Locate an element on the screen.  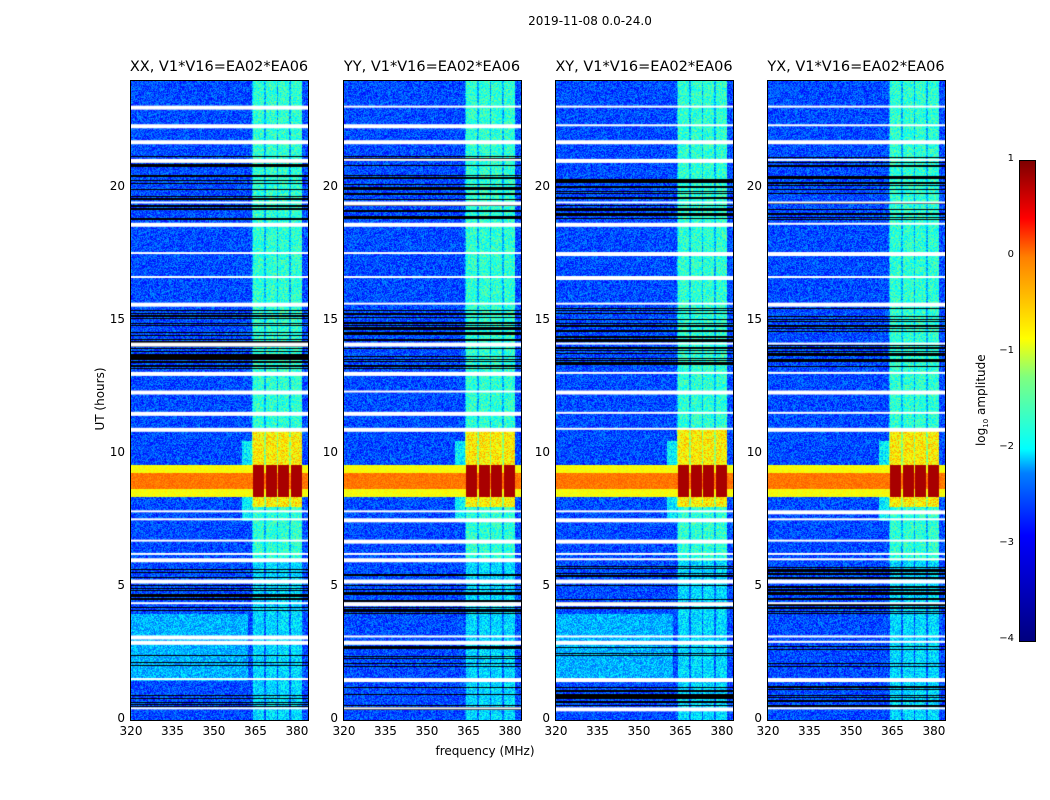
colorbar-tick-label: −3 is located at coordinates (1006, 542).